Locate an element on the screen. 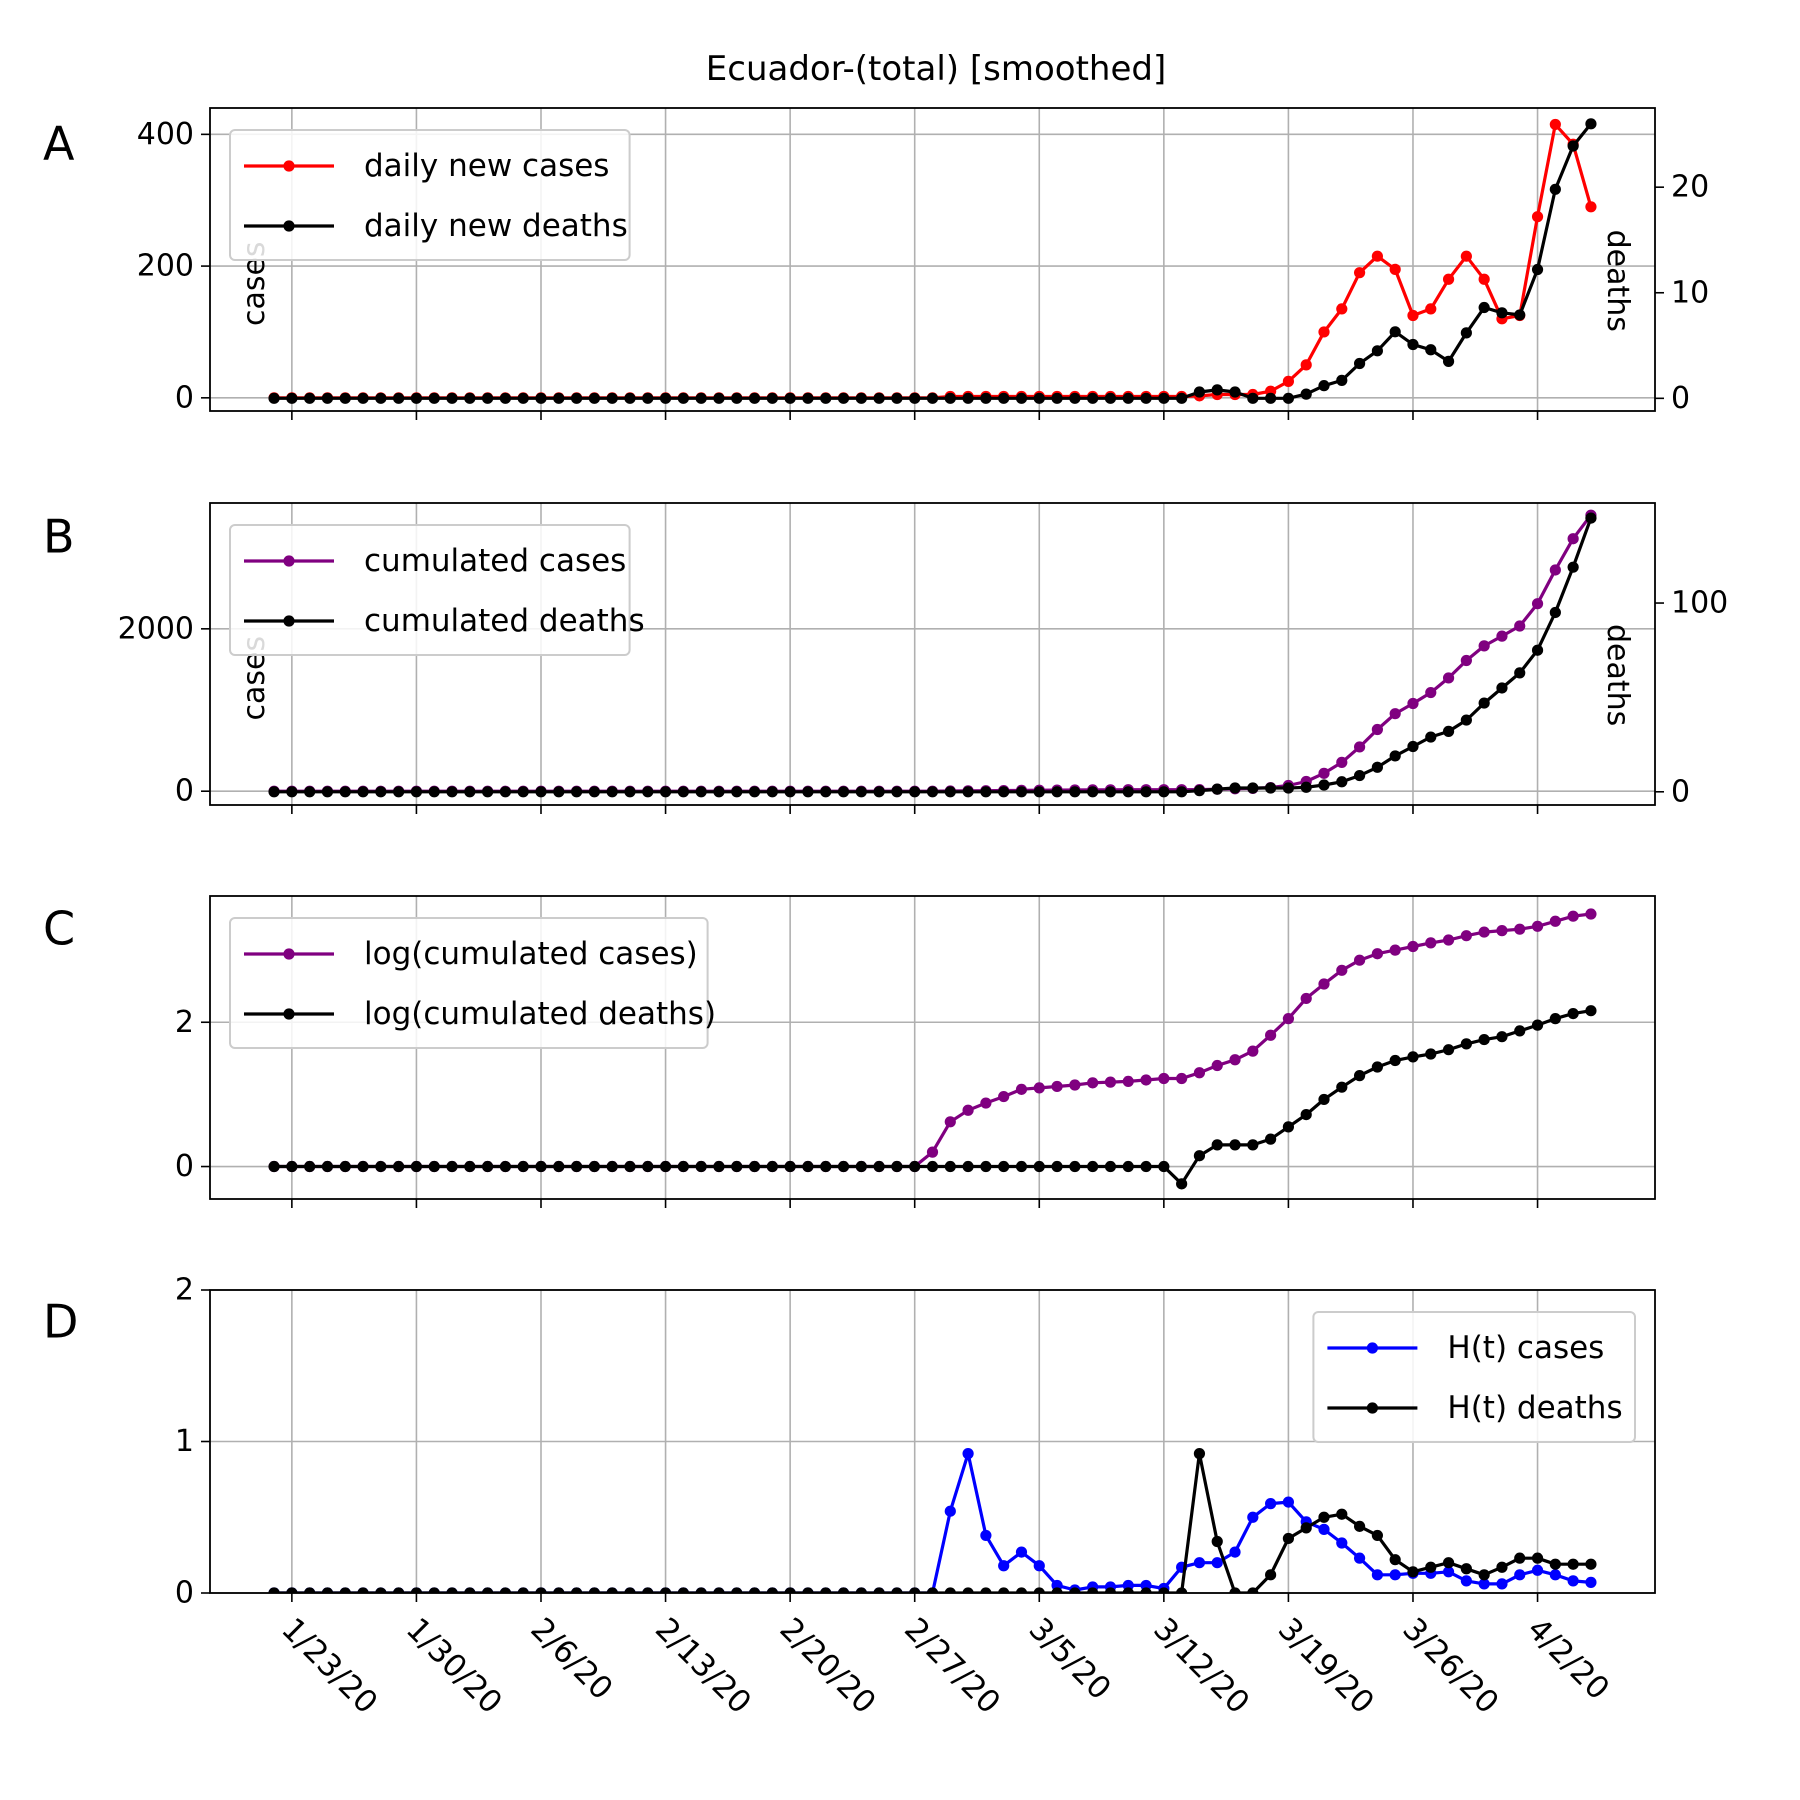 The width and height of the screenshot is (1800, 1800). legend: H(t) cases H(t) deaths is located at coordinates (1474, 1377).